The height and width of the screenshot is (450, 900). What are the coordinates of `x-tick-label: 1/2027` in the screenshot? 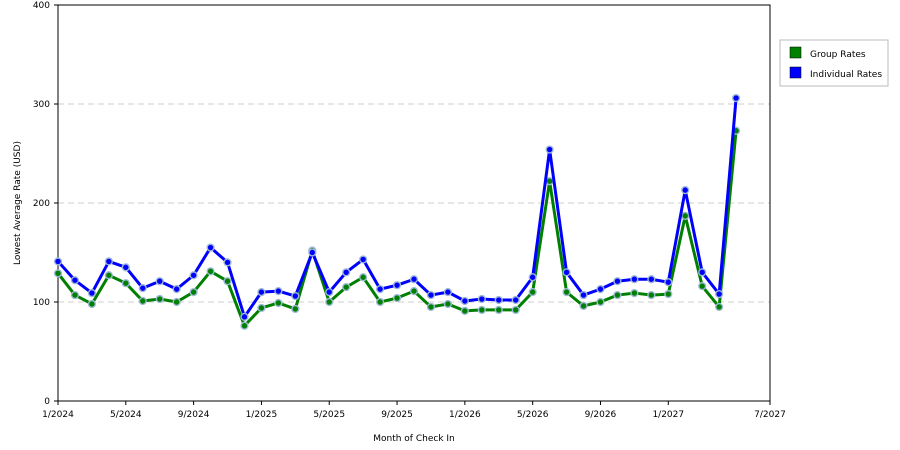 It's located at (668, 415).